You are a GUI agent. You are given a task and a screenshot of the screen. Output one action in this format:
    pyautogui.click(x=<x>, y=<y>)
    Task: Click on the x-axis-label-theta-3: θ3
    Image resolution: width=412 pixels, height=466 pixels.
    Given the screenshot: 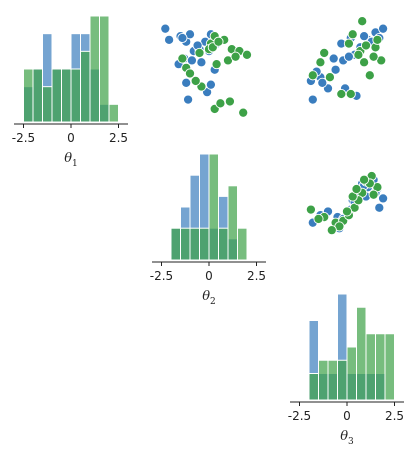 What is the action you would take?
    pyautogui.click(x=347, y=438)
    